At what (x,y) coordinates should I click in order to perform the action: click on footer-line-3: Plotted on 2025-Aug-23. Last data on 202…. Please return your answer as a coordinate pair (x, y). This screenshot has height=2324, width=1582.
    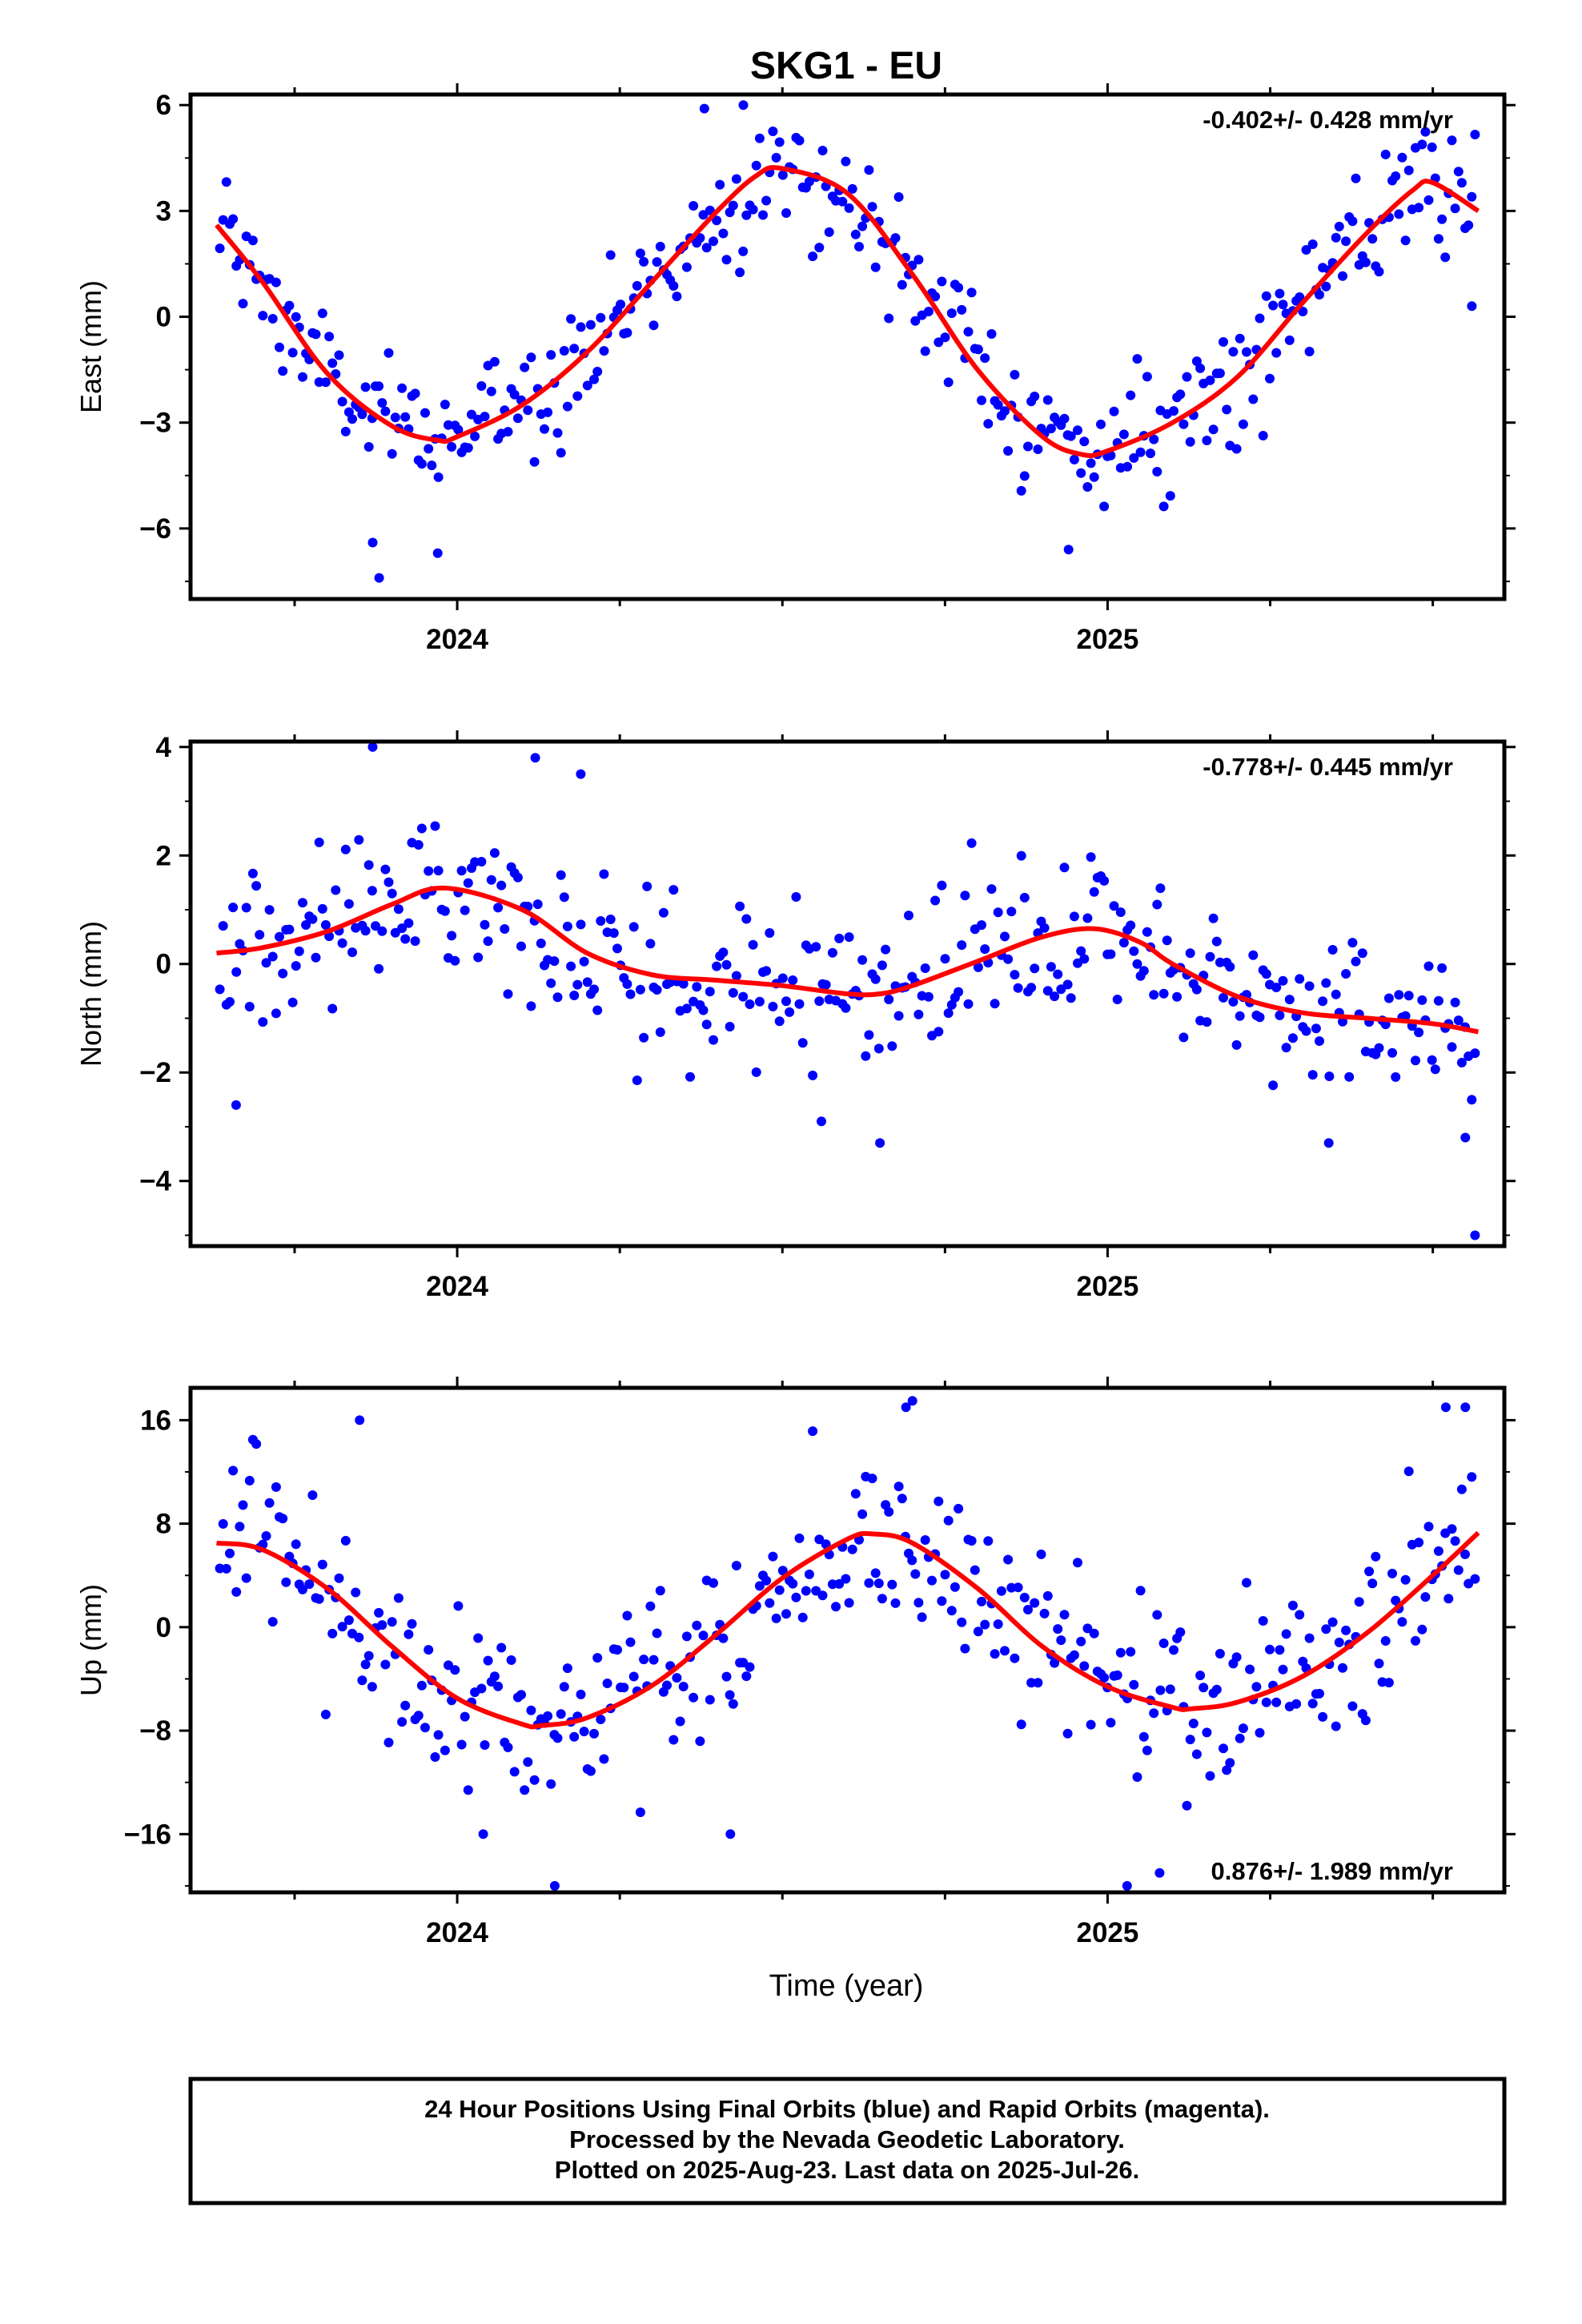
    Looking at the image, I should click on (847, 2170).